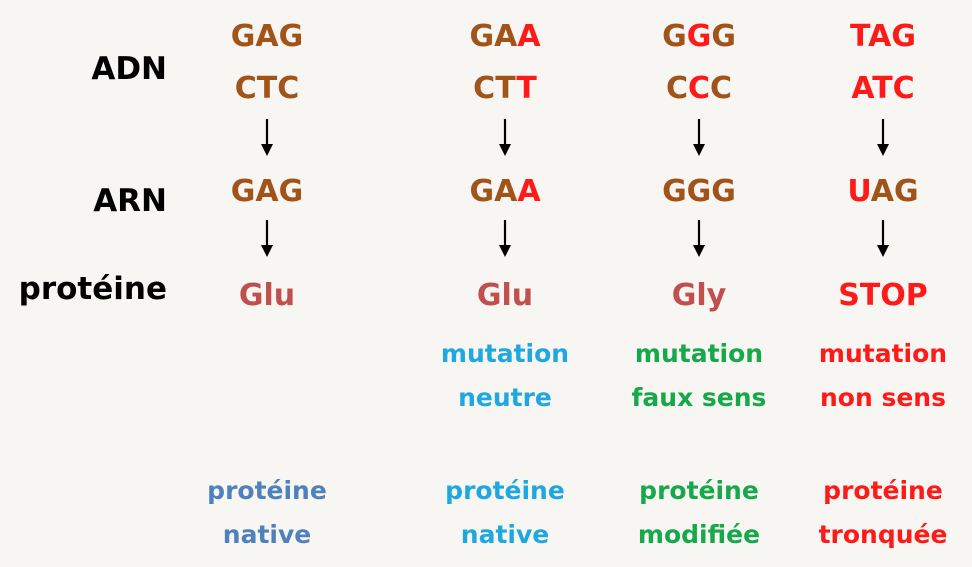 The image size is (972, 567). I want to click on nucleotide-segment: AG, so click(894, 191).